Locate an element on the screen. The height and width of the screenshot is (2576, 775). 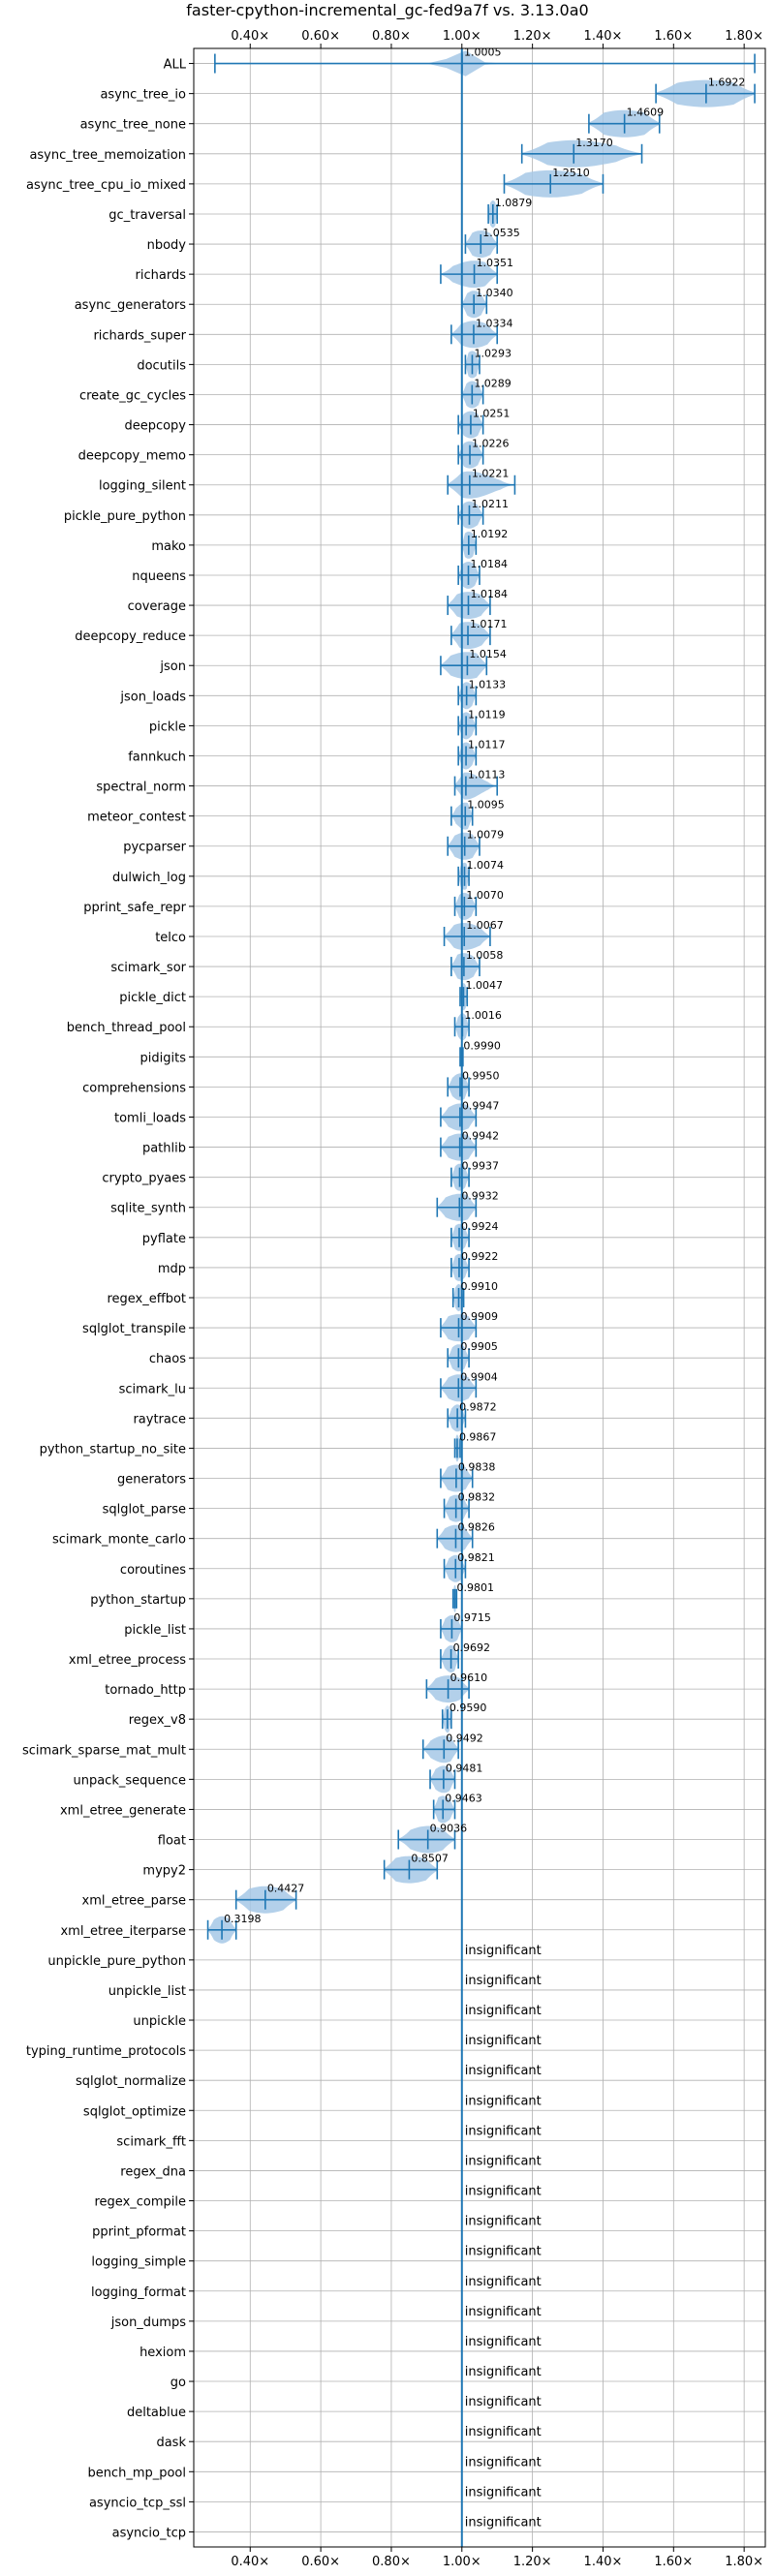
value-label: 0.9909 is located at coordinates (479, 1316).